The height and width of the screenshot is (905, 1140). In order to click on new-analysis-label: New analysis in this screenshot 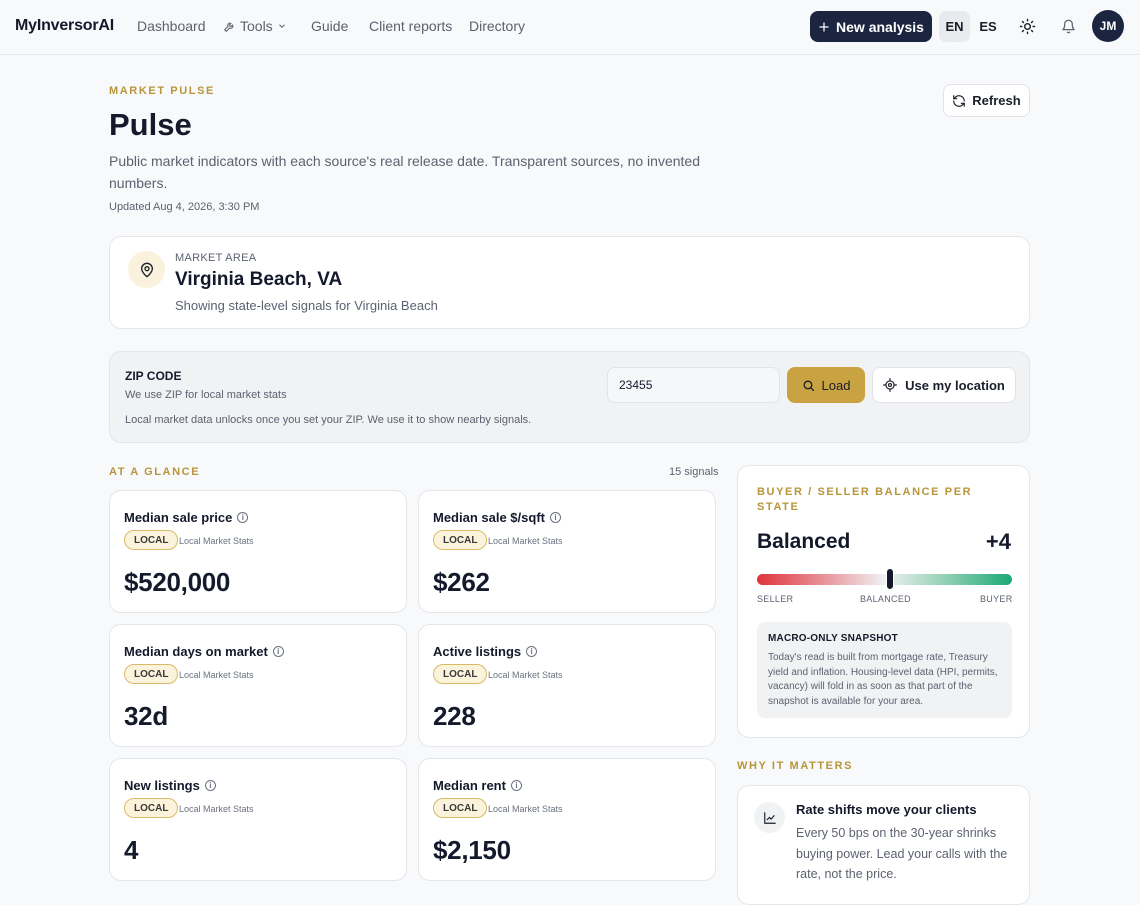, I will do `click(880, 26)`.